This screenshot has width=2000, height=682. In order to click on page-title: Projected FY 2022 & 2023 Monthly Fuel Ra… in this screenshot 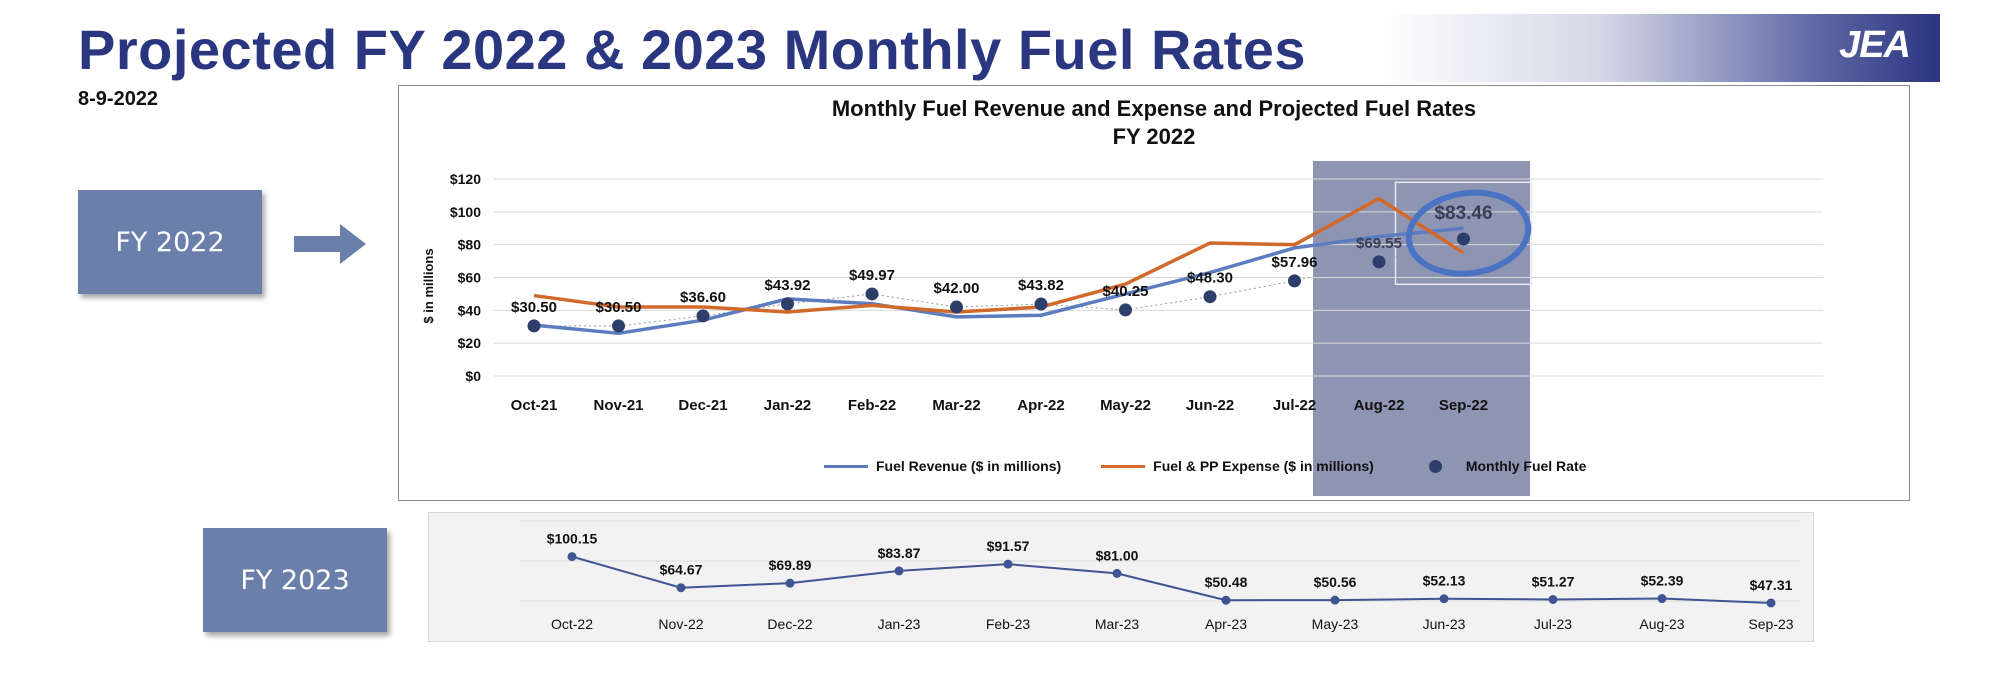, I will do `click(692, 49)`.